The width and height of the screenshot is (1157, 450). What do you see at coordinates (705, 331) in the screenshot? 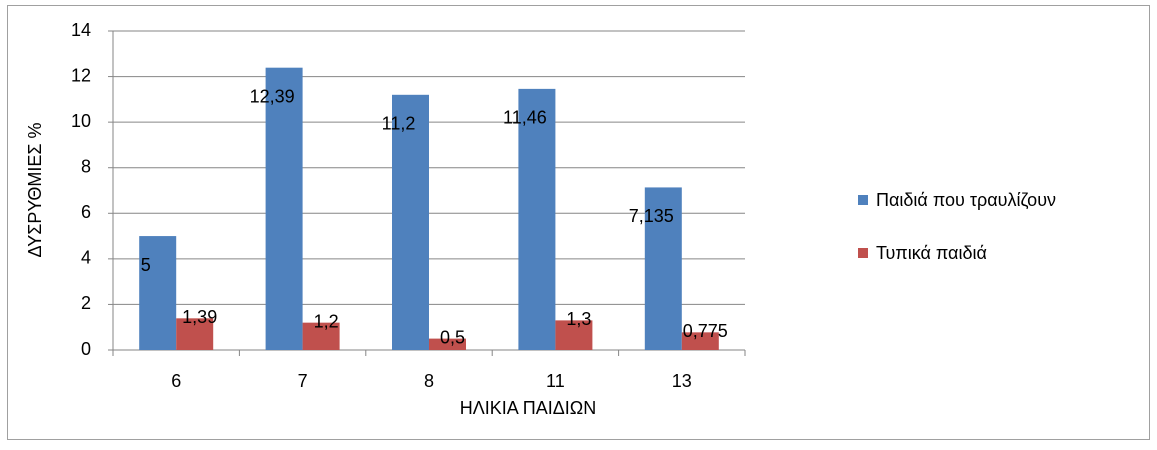
I see `data-label: 0,775` at bounding box center [705, 331].